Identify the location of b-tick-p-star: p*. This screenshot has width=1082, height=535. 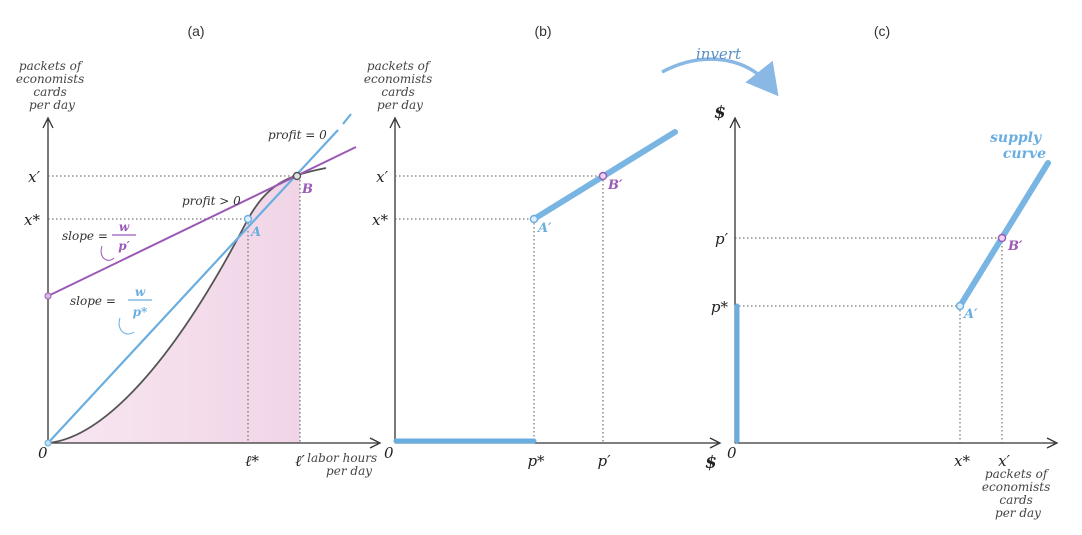
(536, 461).